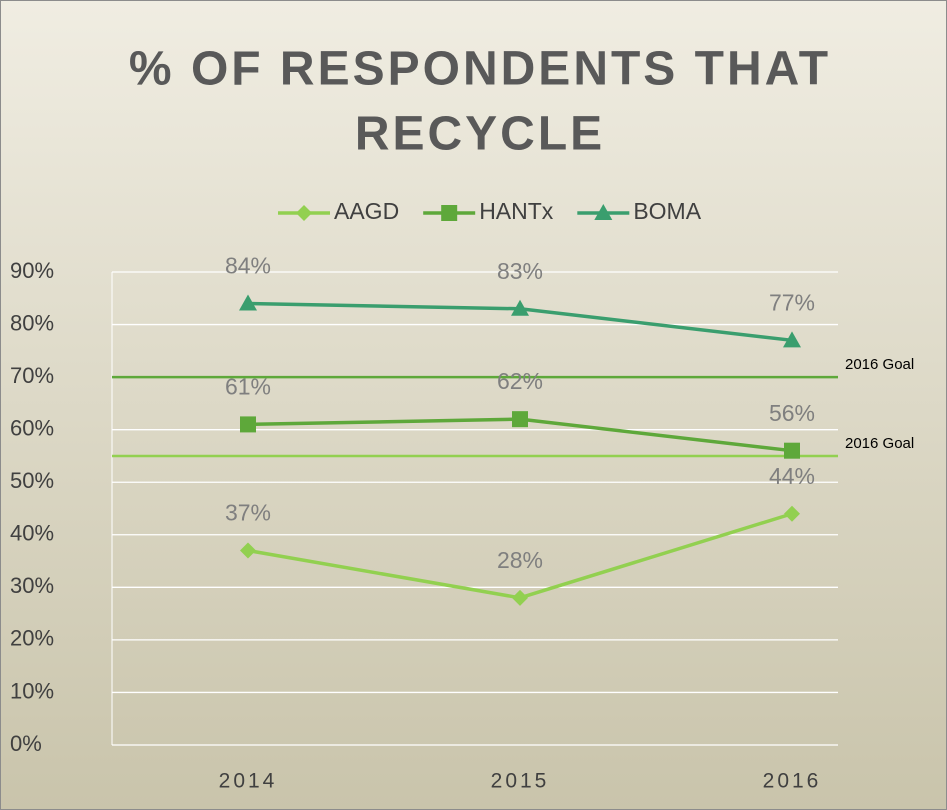 This screenshot has width=947, height=810. I want to click on data-label: 28%, so click(520, 560).